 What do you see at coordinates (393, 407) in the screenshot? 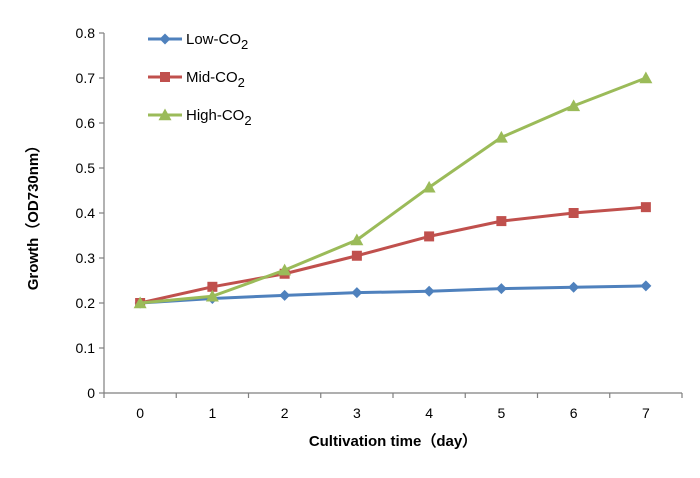
I see `x-axis-ticks: 0 1 2 3 4 5 6 7` at bounding box center [393, 407].